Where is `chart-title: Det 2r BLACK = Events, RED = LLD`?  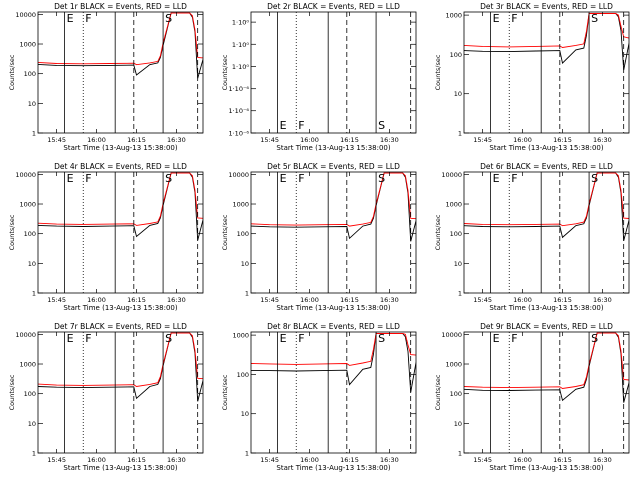 chart-title: Det 2r BLACK = Events, RED = LLD is located at coordinates (333, 6).